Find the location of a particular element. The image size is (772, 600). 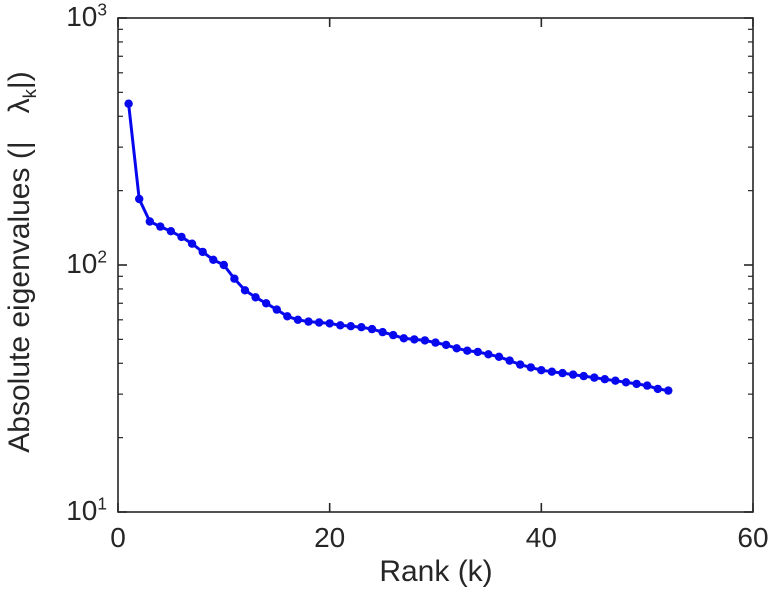

x-axis-label: Rank (k) is located at coordinates (435, 572).